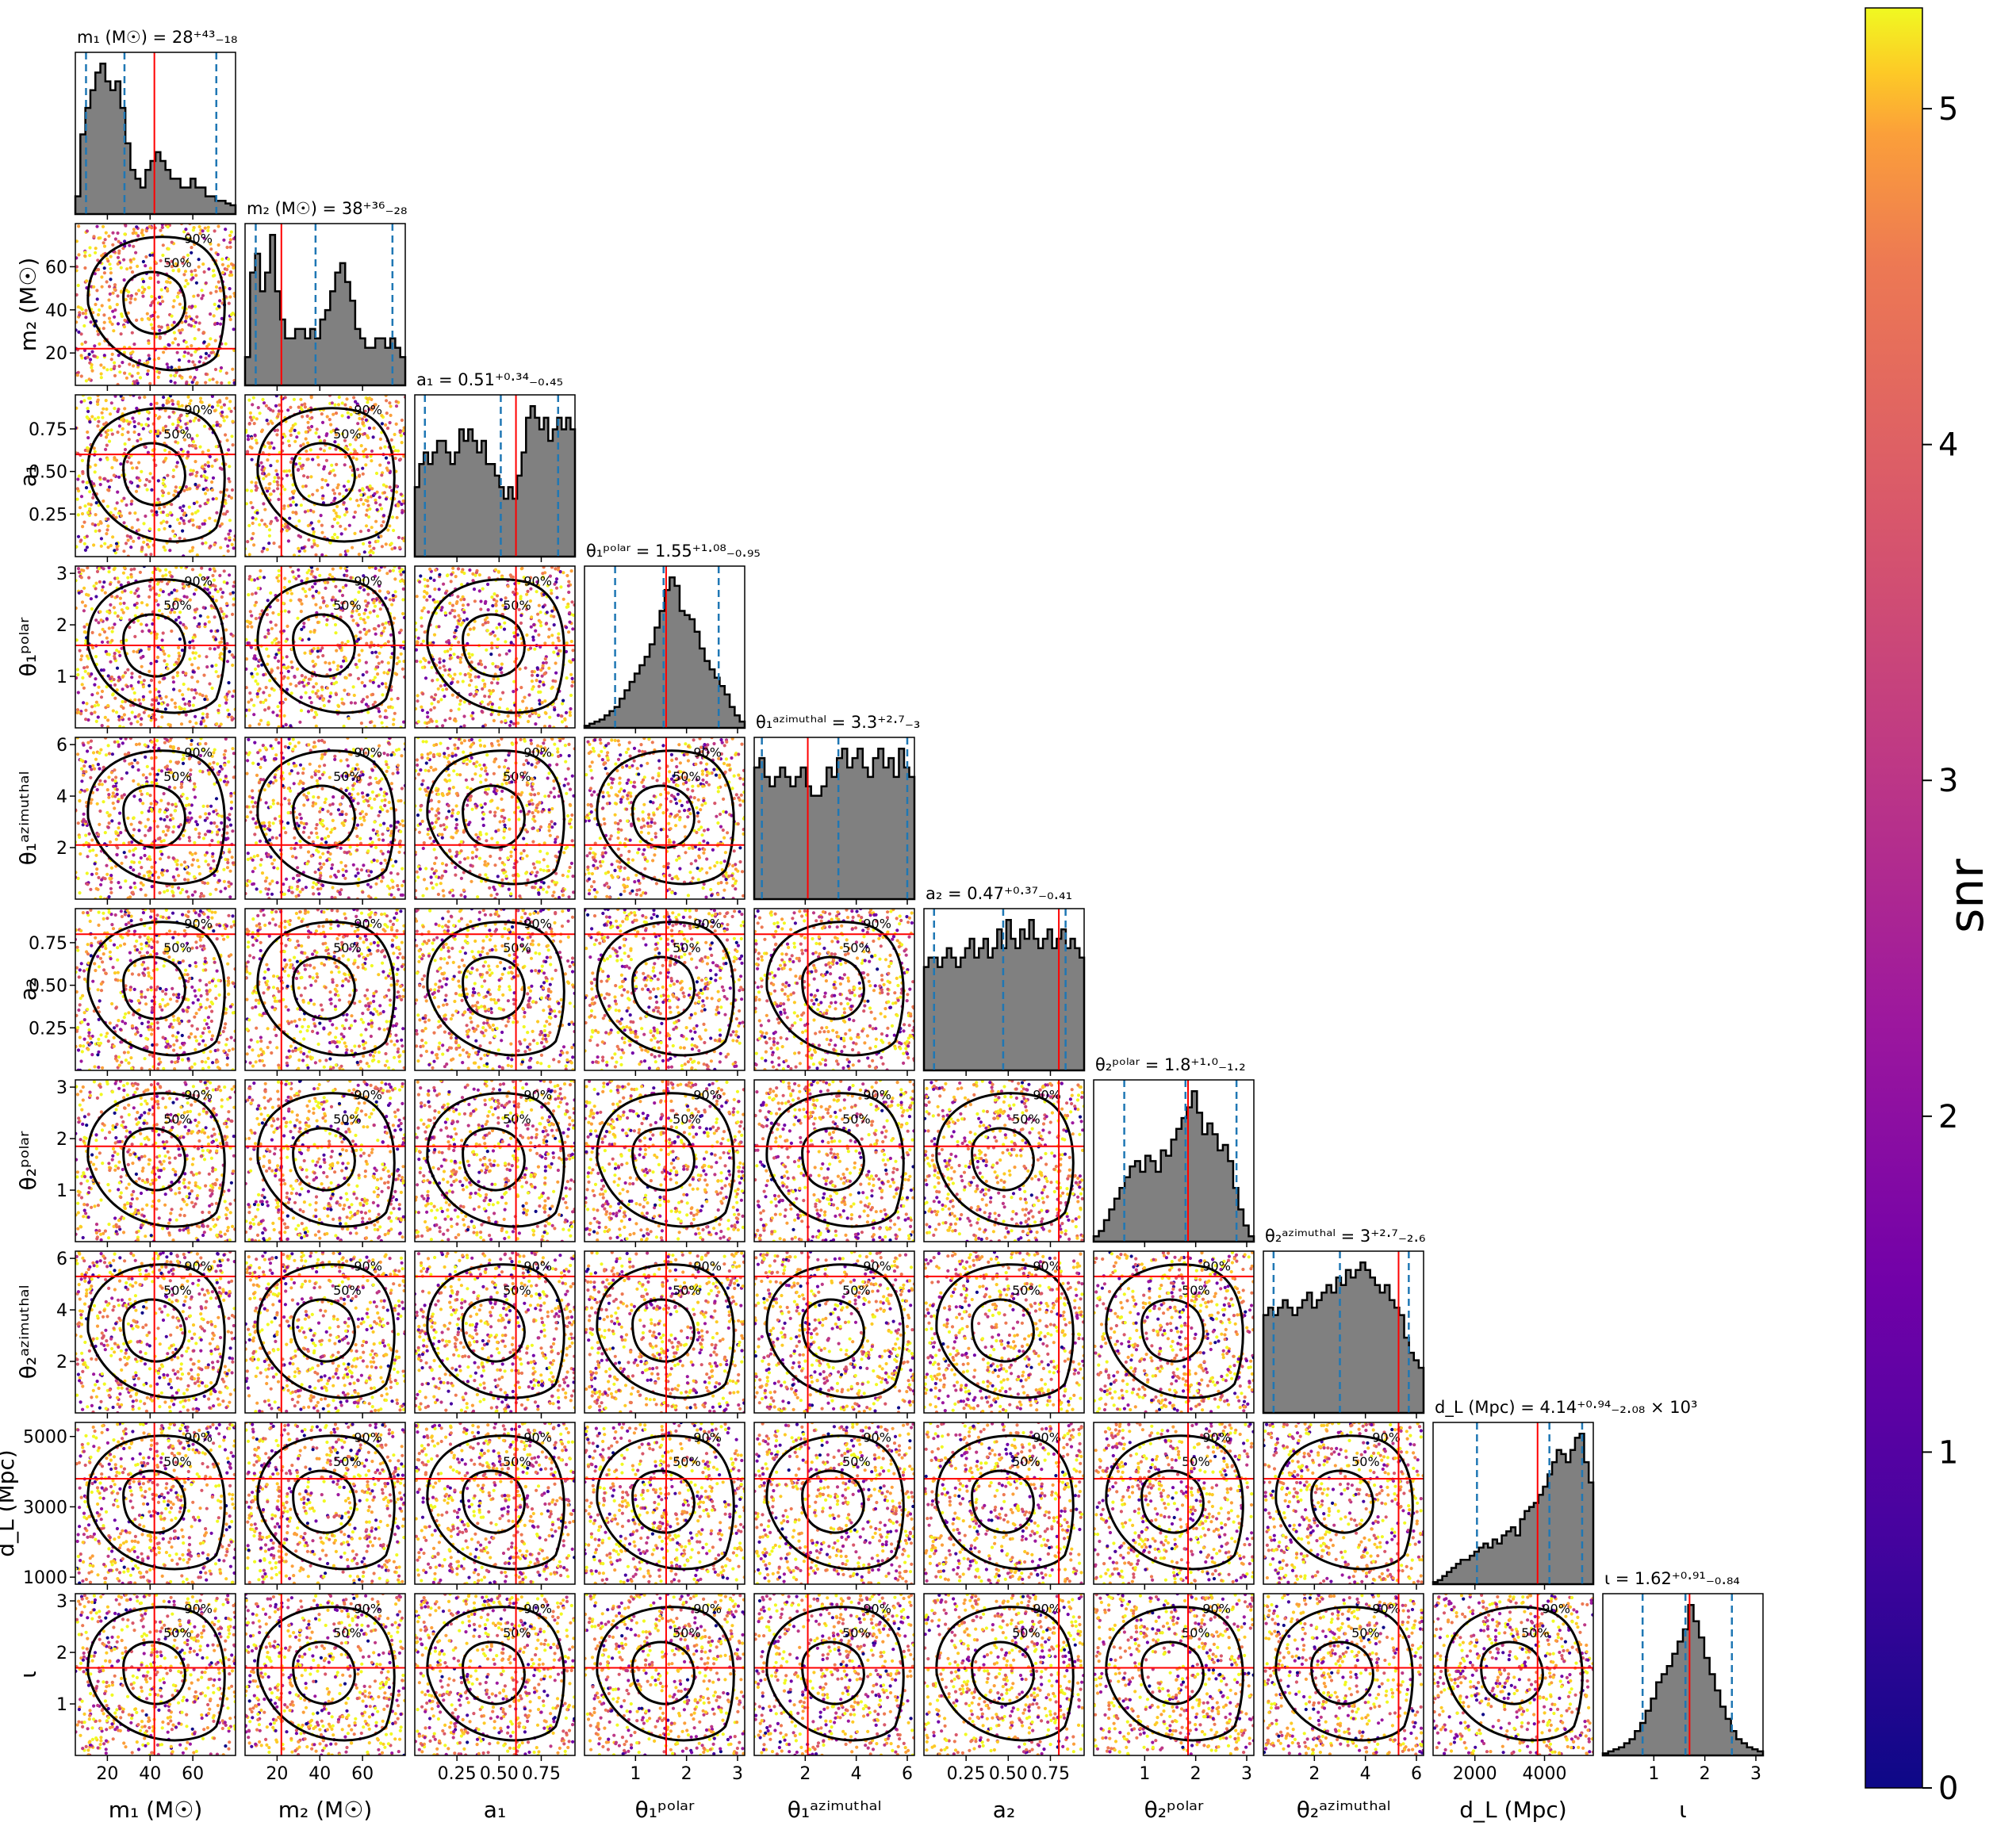  Describe the element at coordinates (664, 652) in the screenshot. I see `histogram-theta1_polar` at that location.